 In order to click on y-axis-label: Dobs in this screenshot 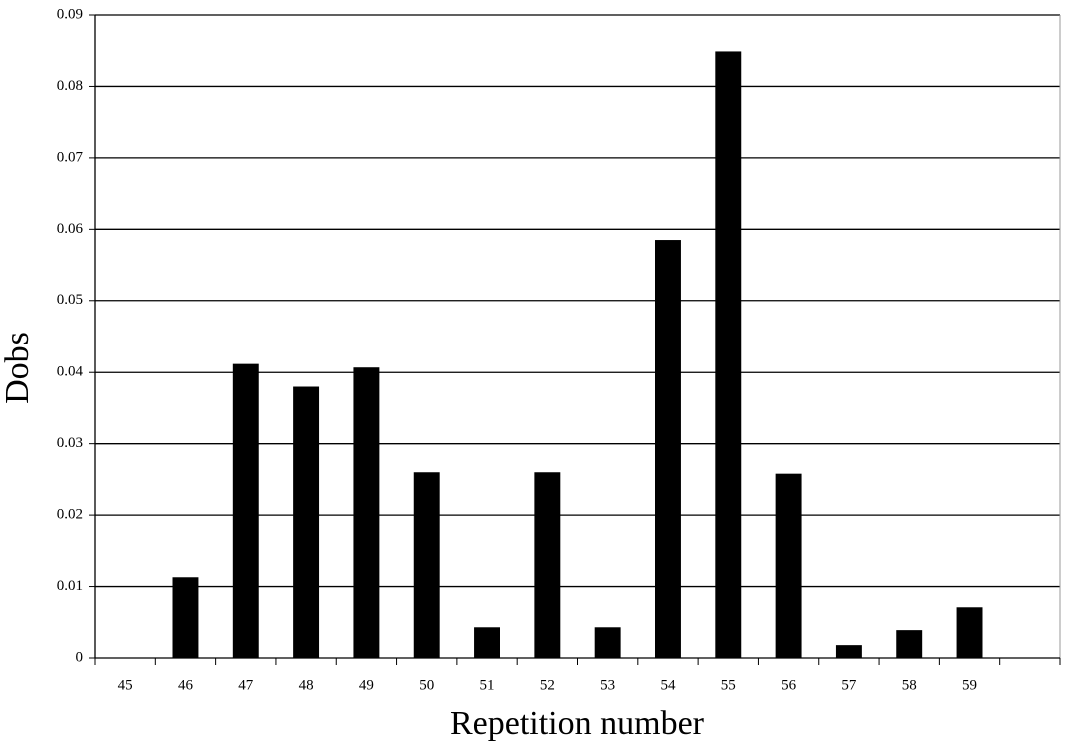, I will do `click(18, 368)`.